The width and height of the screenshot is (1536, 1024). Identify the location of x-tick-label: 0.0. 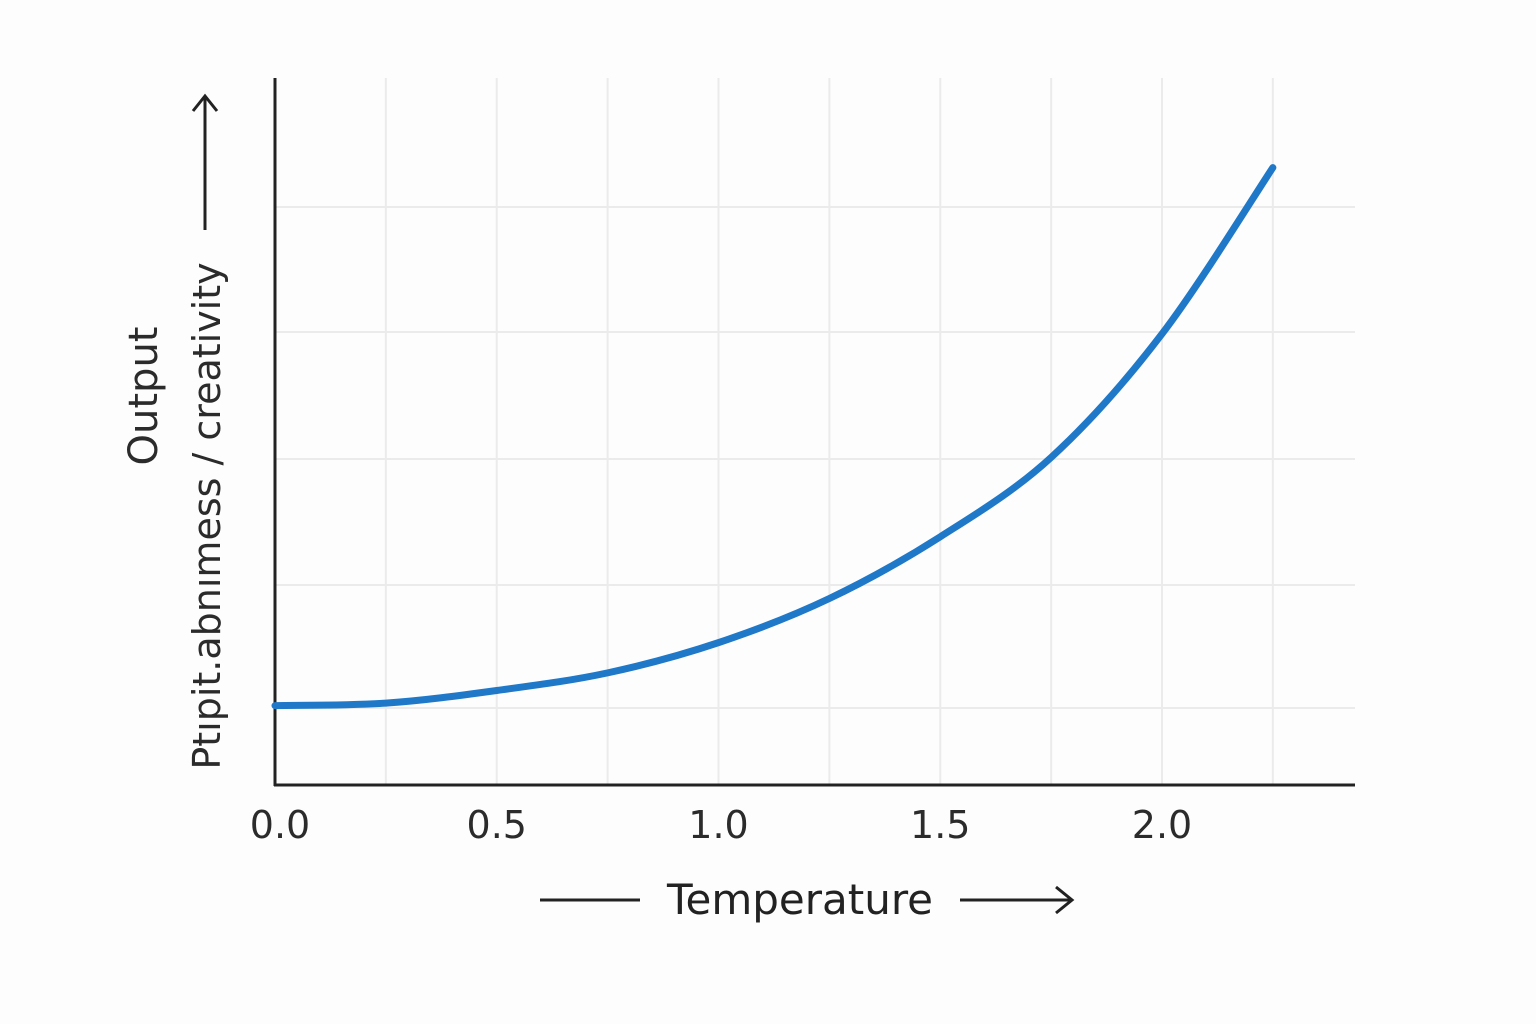
(280, 825).